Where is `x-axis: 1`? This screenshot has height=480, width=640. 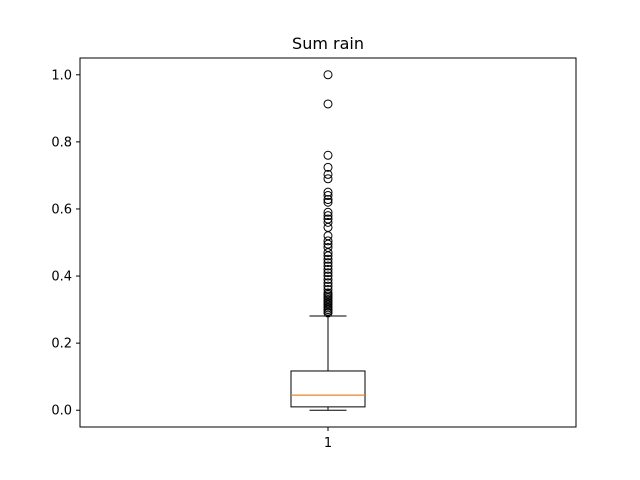
x-axis: 1 is located at coordinates (328, 439).